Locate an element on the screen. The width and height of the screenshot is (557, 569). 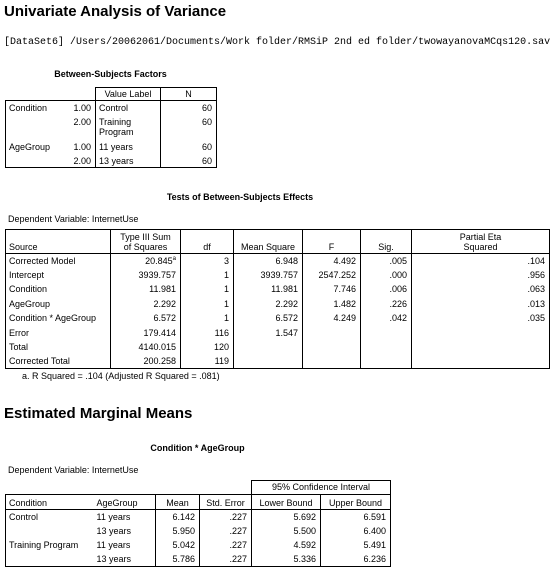
df: 119 is located at coordinates (207, 362).